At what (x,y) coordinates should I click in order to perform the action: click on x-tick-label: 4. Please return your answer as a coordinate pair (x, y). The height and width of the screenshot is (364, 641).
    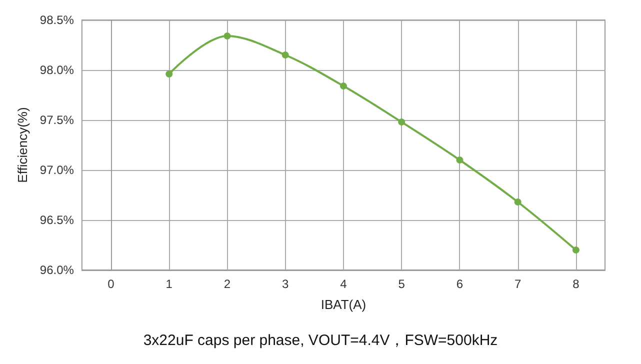
    Looking at the image, I should click on (344, 284).